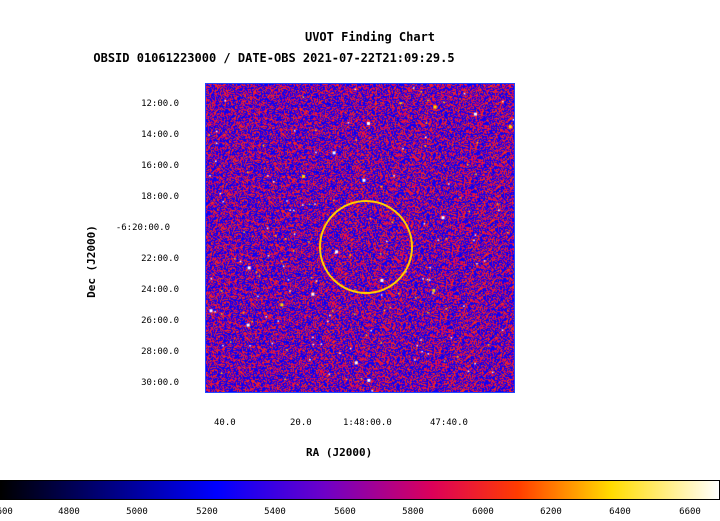 The width and height of the screenshot is (720, 521). I want to click on colorbar-tick: 6200, so click(551, 512).